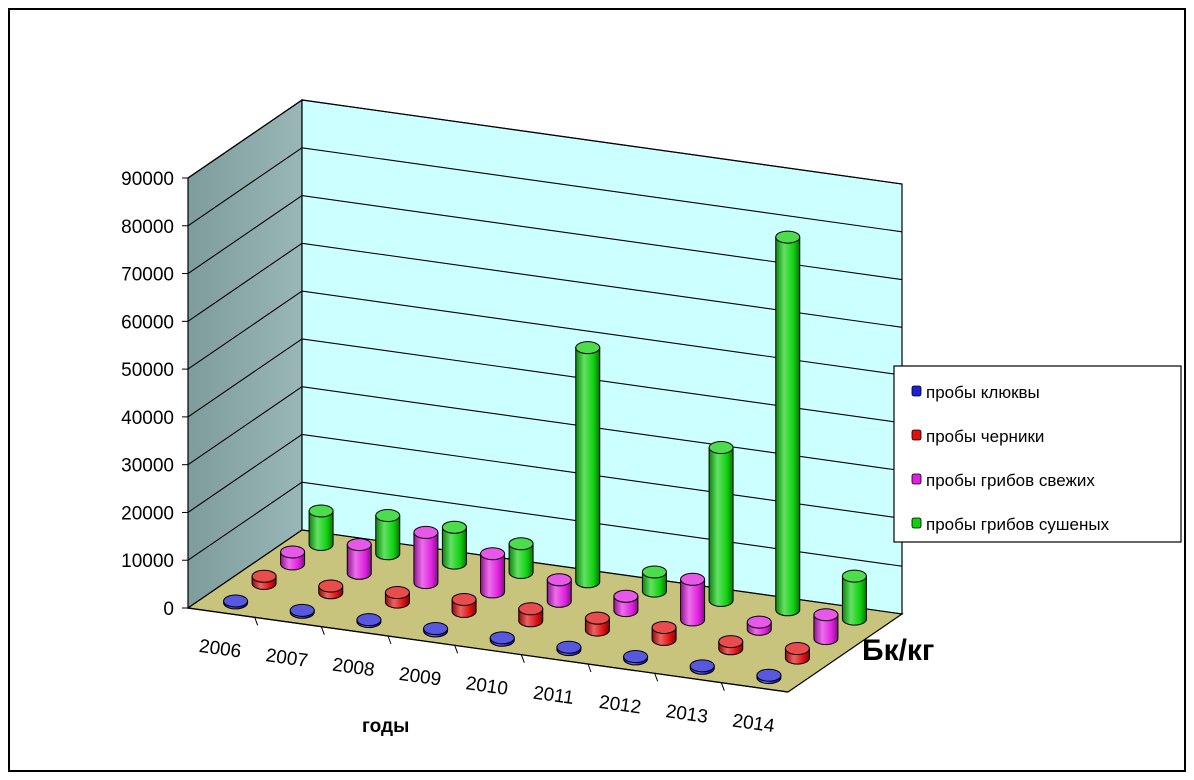 The height and width of the screenshot is (780, 1194). What do you see at coordinates (1010, 480) in the screenshot?
I see `legend-label: пробы грибов свежих` at bounding box center [1010, 480].